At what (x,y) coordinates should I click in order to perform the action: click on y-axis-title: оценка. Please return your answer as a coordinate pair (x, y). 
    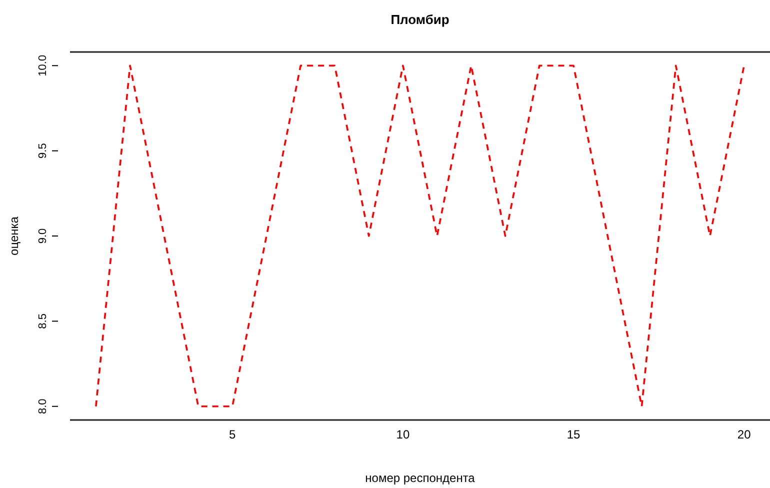
    Looking at the image, I should click on (14, 236).